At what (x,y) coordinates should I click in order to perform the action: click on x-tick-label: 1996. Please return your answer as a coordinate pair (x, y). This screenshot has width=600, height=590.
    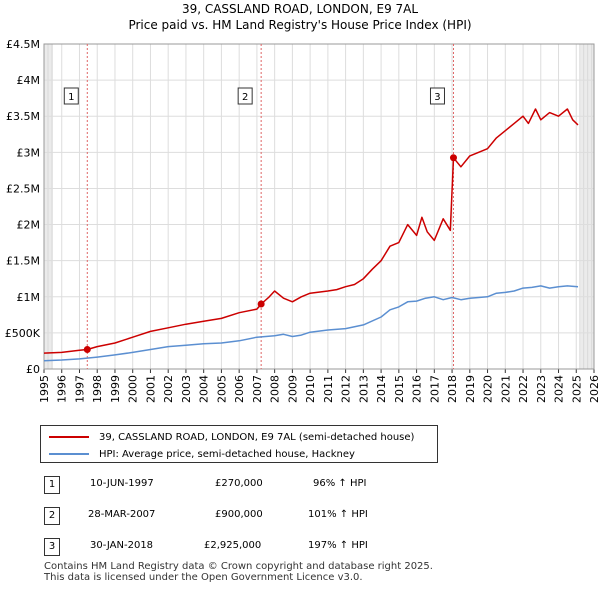
    Looking at the image, I should click on (62, 389).